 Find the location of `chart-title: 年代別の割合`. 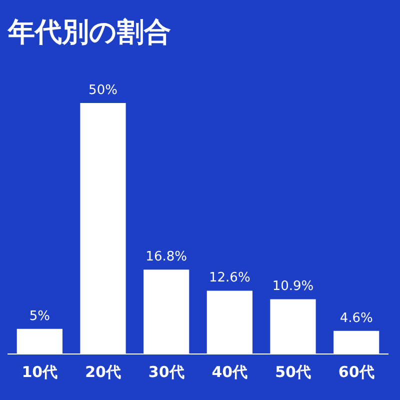

chart-title: 年代別の割合 is located at coordinates (89, 32).